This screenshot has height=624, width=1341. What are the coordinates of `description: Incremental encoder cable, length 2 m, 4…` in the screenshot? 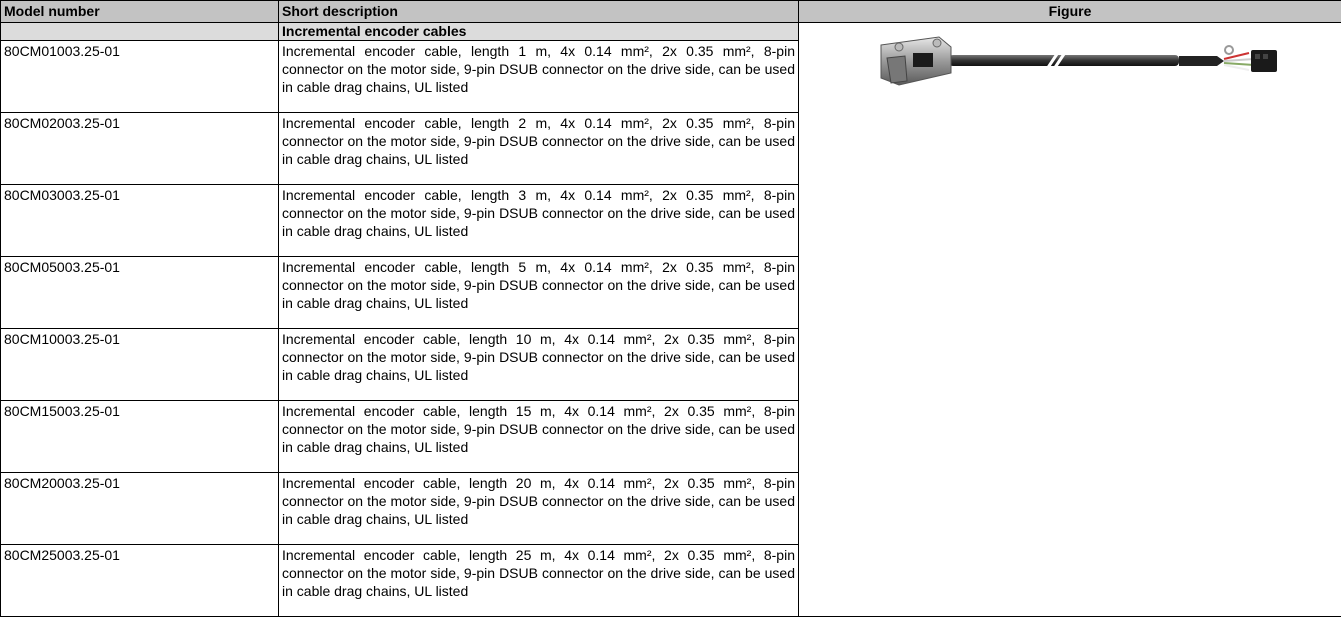 It's located at (538, 148).